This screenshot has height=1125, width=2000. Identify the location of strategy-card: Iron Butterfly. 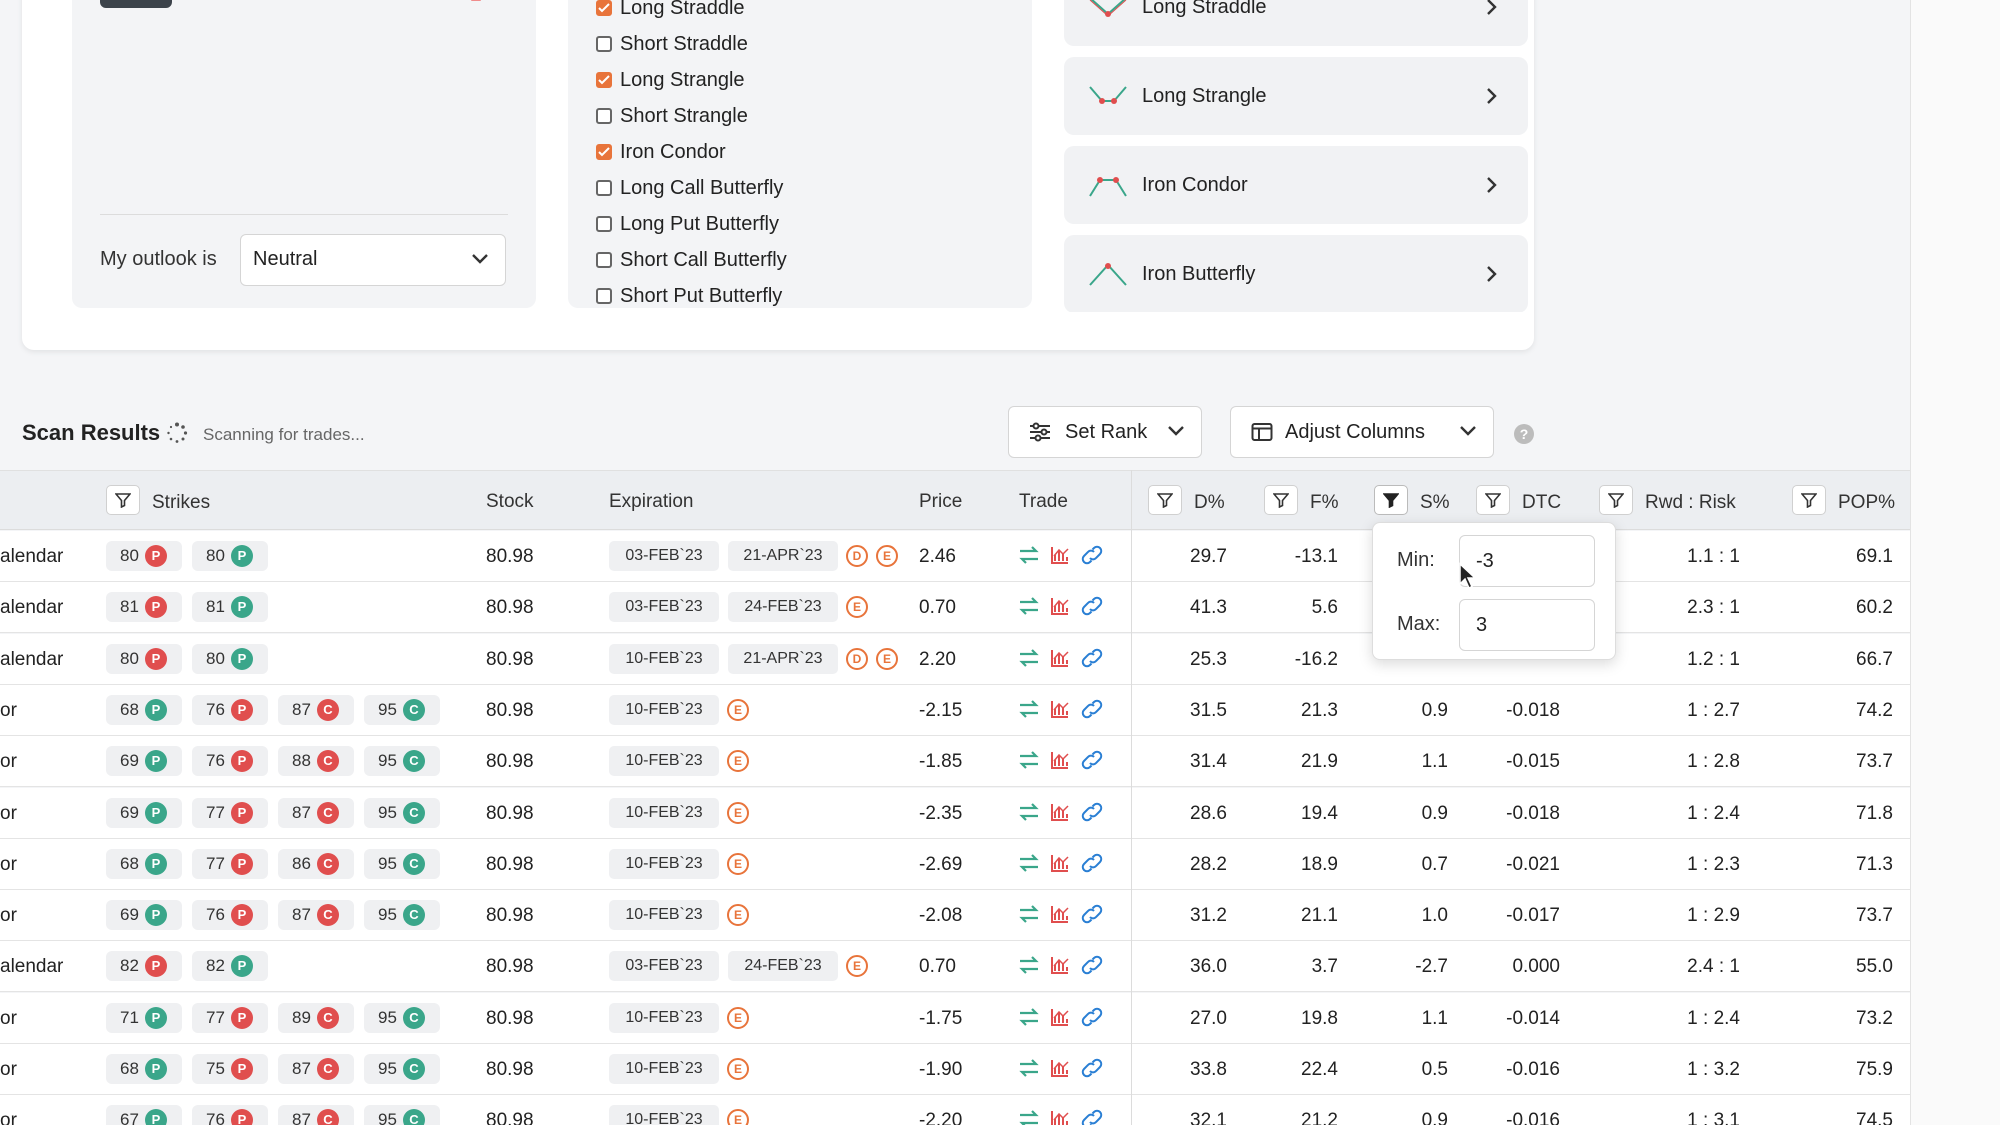
(1296, 273).